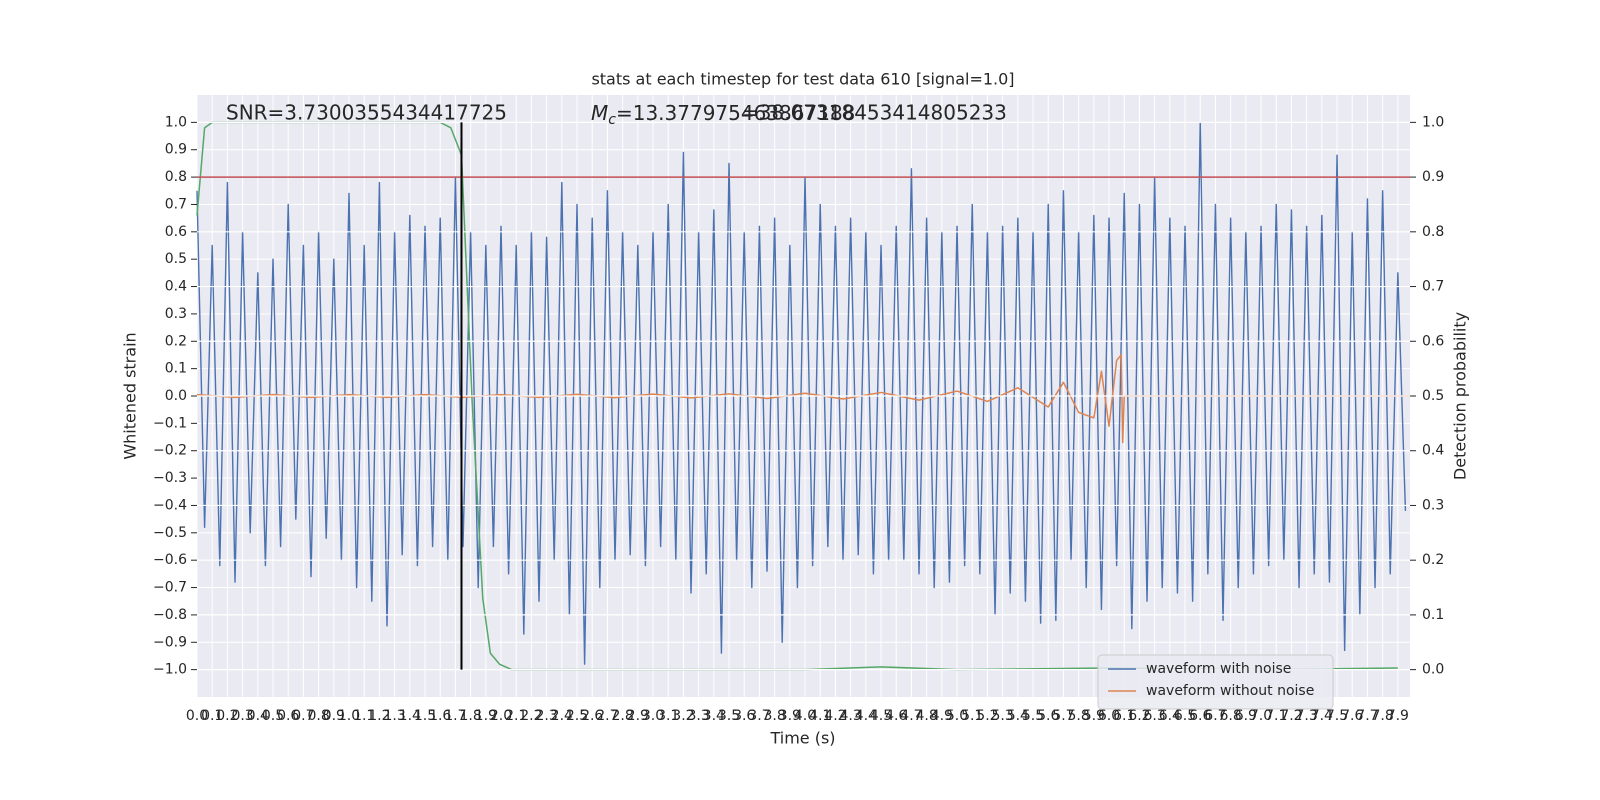 The image size is (1600, 800). What do you see at coordinates (170, 478) in the screenshot?
I see `y-tick-label: −0.3` at bounding box center [170, 478].